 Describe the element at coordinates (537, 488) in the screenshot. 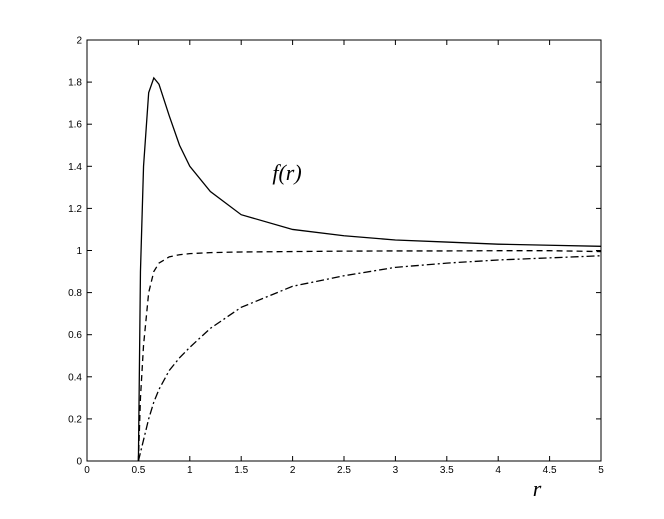

I see `x-axis-label: r` at that location.